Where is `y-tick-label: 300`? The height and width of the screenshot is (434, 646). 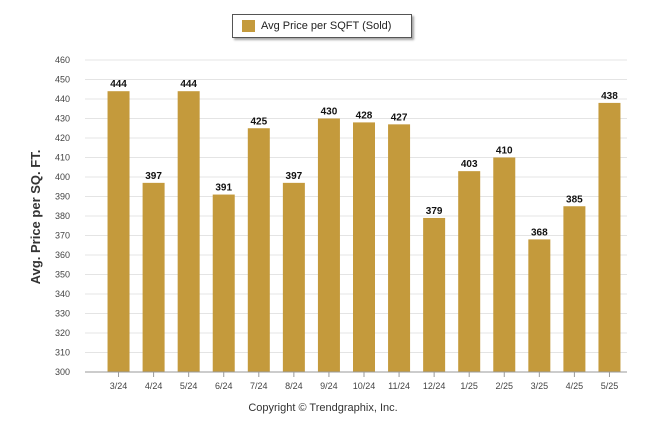
y-tick-label: 300 is located at coordinates (62, 372).